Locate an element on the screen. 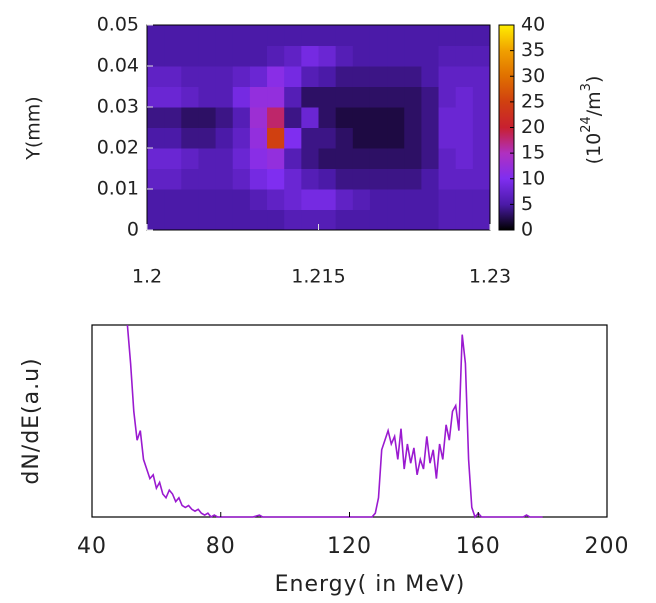 The image size is (656, 603). colorbar-tick-label: 20 is located at coordinates (533, 127).